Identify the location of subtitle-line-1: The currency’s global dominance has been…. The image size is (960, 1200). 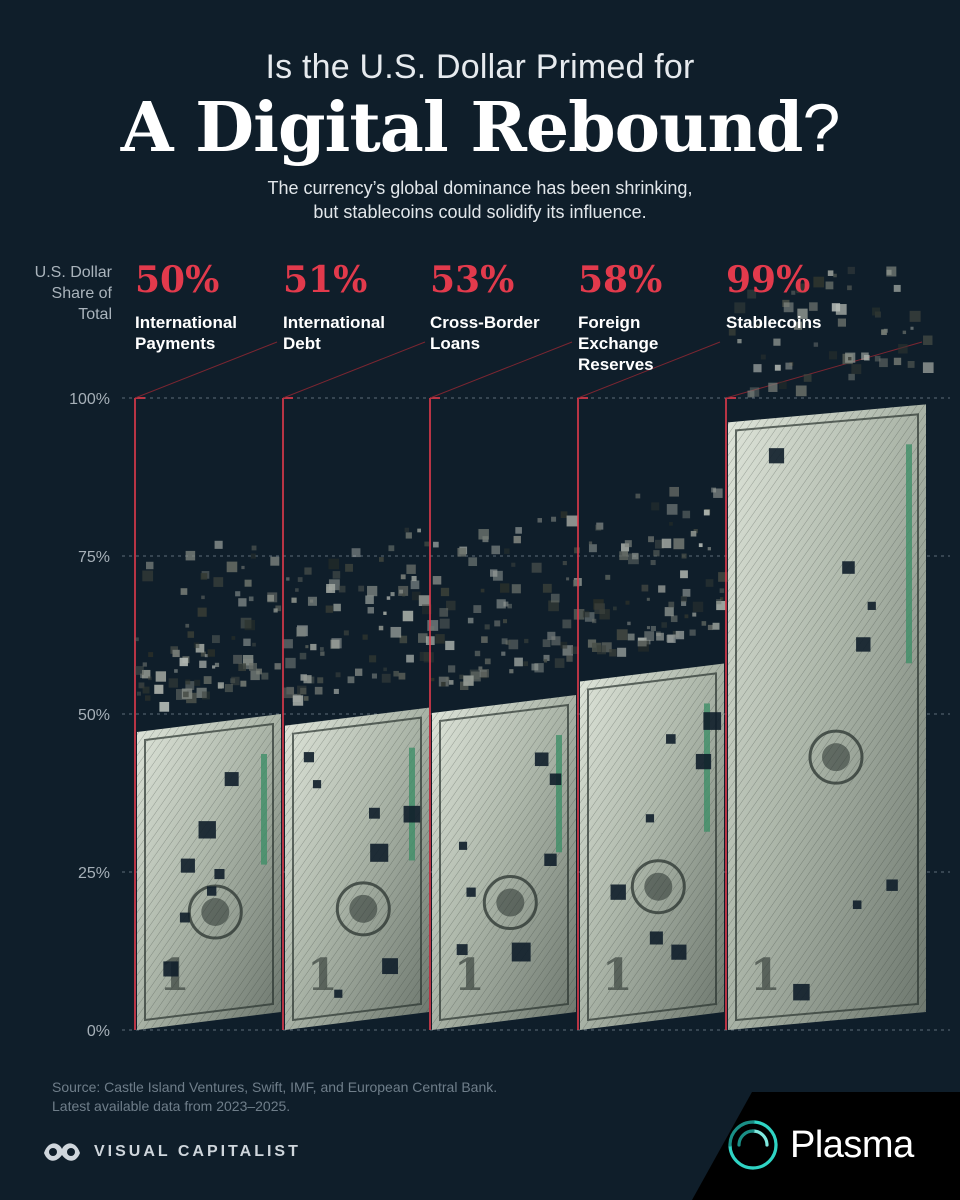
(480, 188).